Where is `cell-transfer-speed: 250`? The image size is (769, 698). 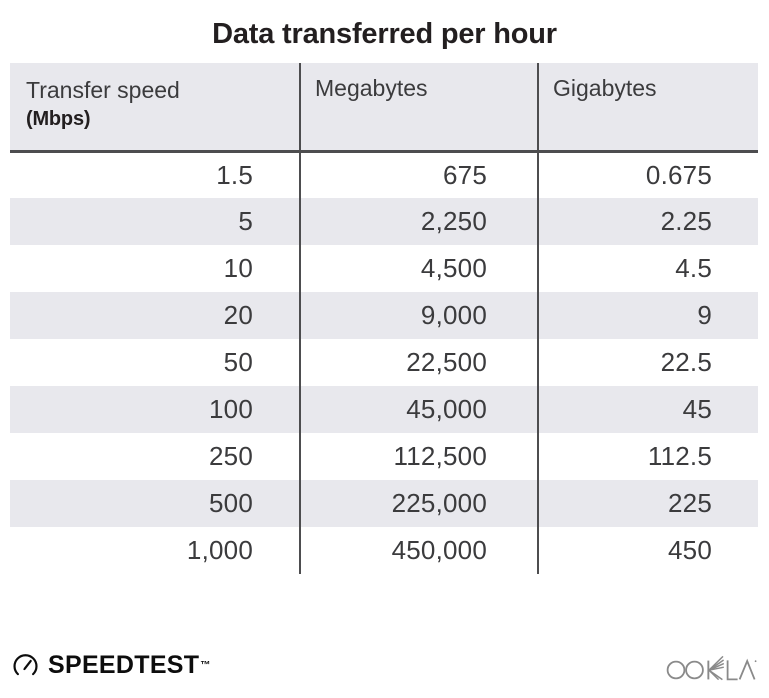 cell-transfer-speed: 250 is located at coordinates (155, 456).